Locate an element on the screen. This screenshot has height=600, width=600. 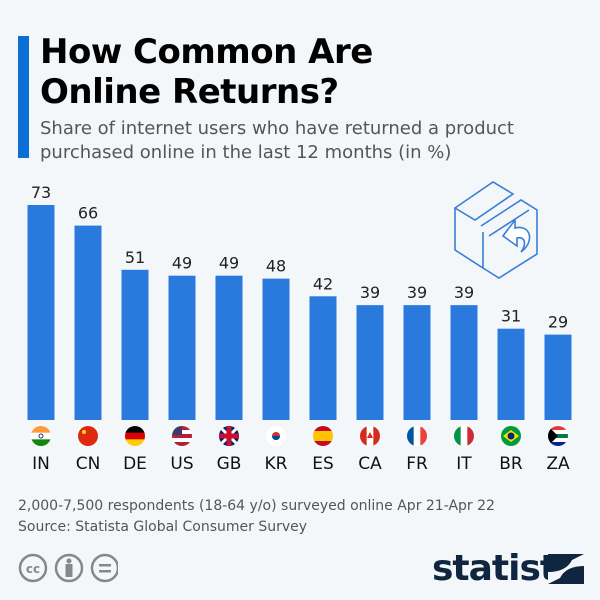
data-label-IN: 73 is located at coordinates (41, 192).